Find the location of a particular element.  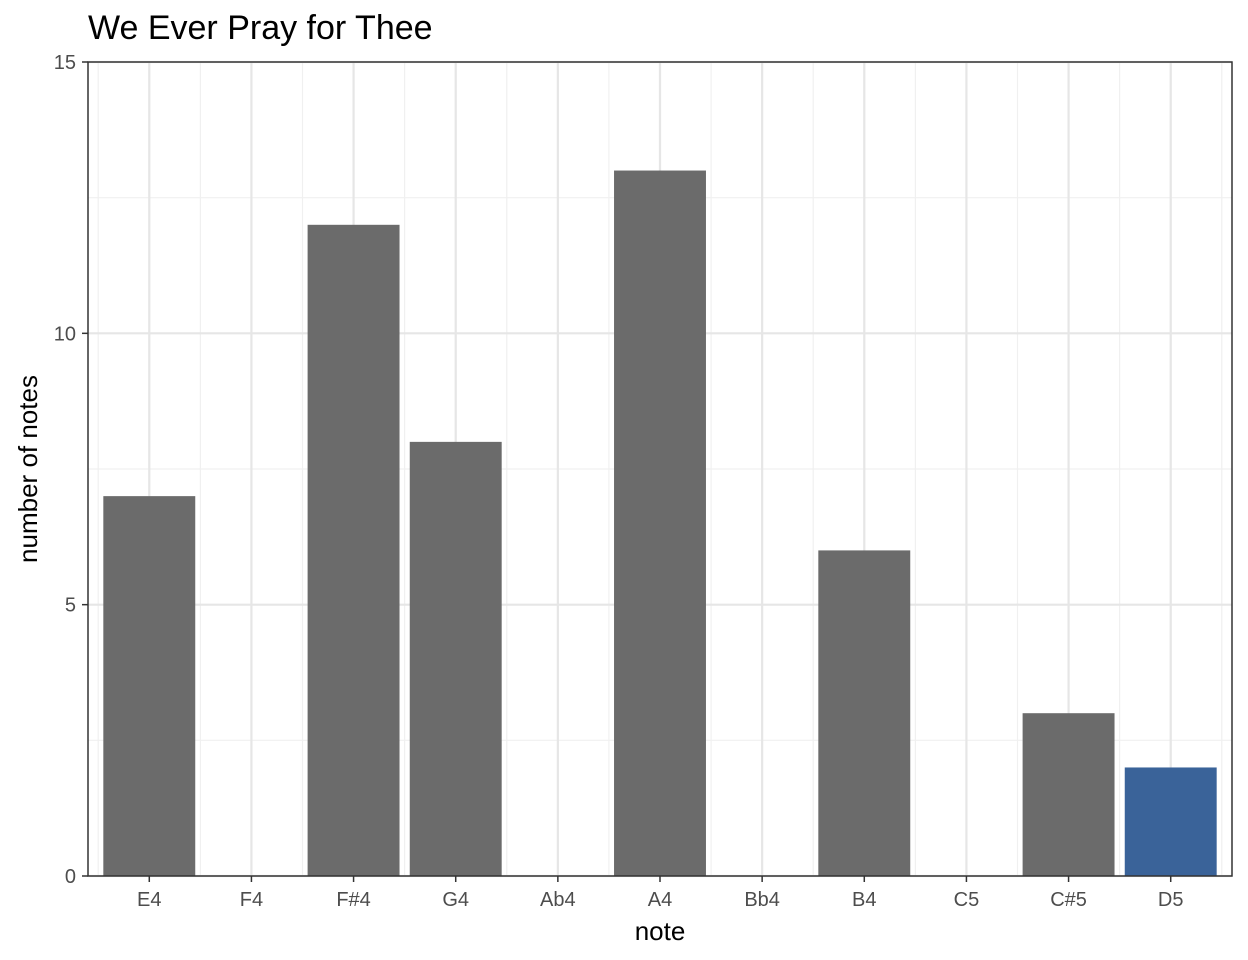

x-tick-label: Ab4 is located at coordinates (558, 900).